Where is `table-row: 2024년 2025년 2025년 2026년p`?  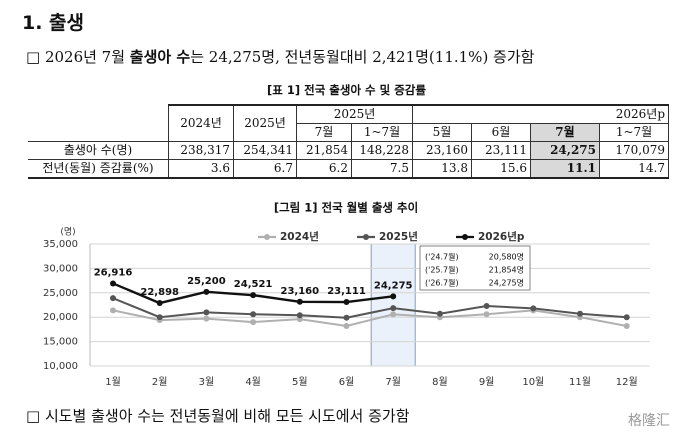 table-row: 2024년 2025년 2025년 2026년p is located at coordinates (348, 123).